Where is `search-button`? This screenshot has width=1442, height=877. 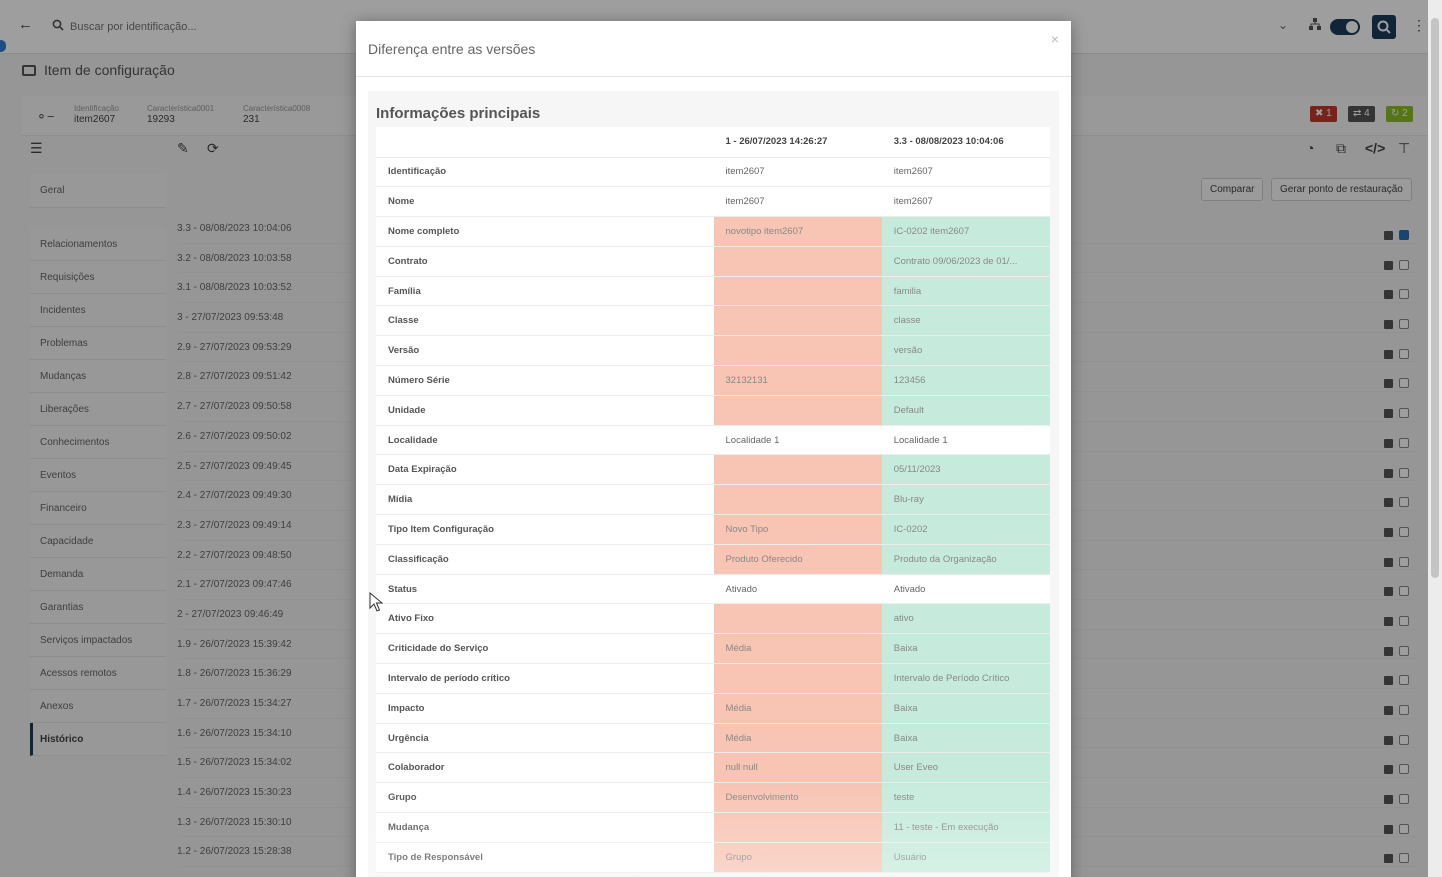
search-button is located at coordinates (1384, 27).